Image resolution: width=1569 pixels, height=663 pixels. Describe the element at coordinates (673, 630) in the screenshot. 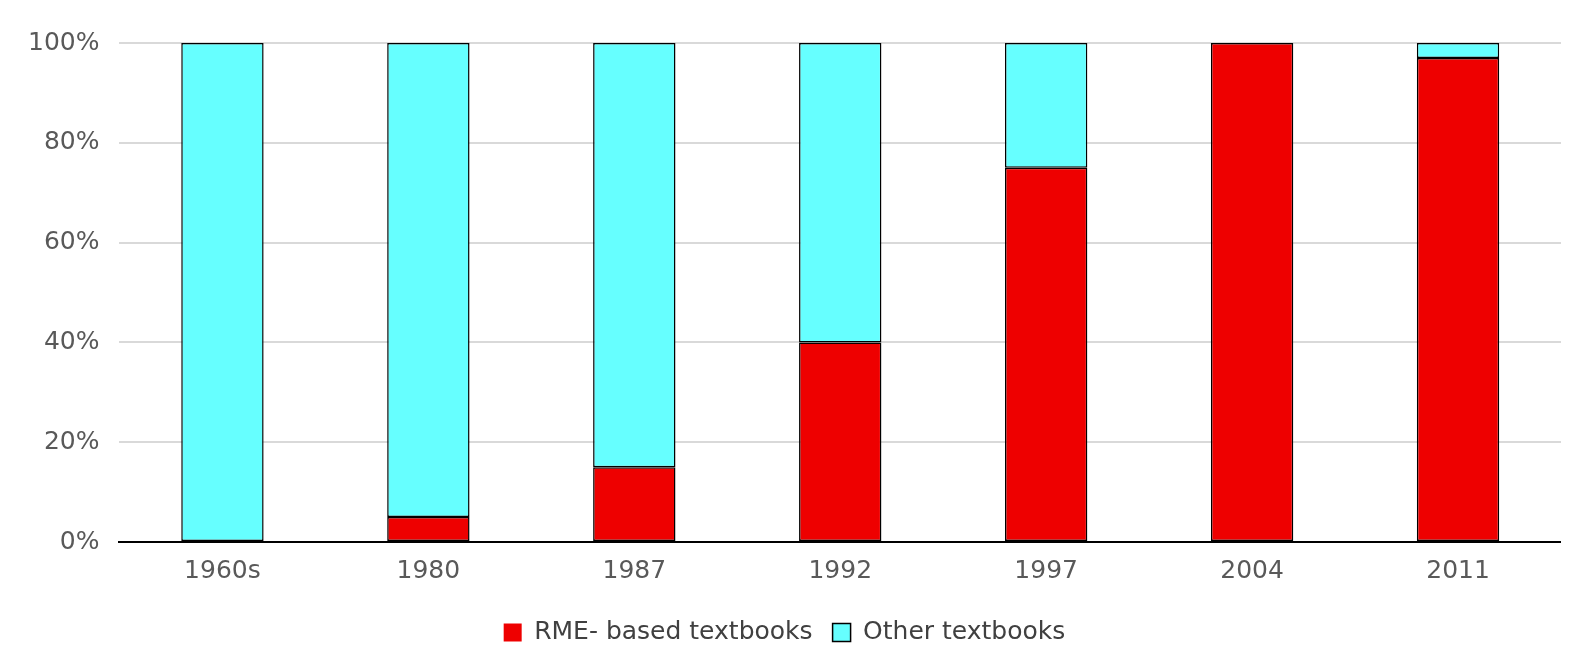

I see `legend-label: RME- based textbooks` at that location.